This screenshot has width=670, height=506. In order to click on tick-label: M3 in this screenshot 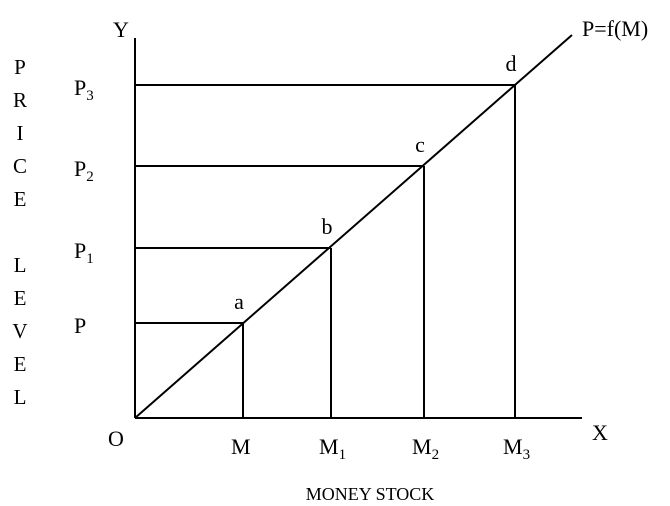, I will do `click(516, 448)`.